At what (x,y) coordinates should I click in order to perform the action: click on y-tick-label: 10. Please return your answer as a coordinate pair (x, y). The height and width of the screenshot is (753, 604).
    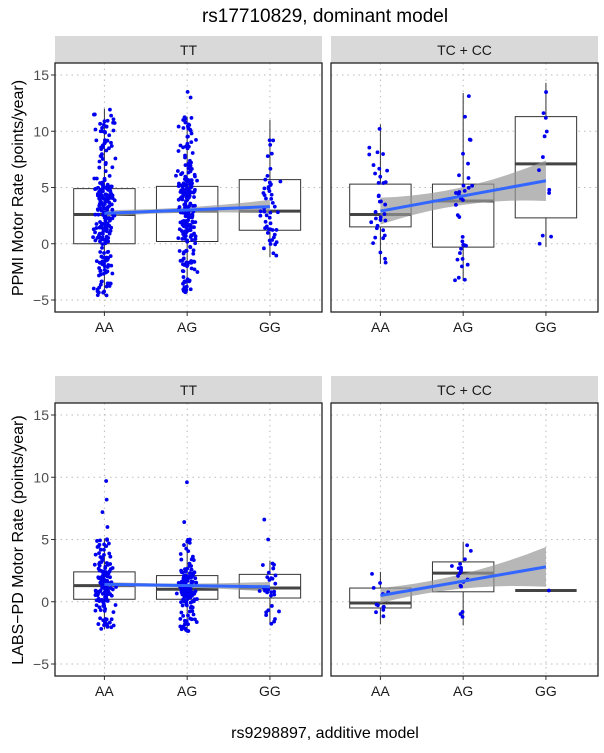
    Looking at the image, I should click on (41, 477).